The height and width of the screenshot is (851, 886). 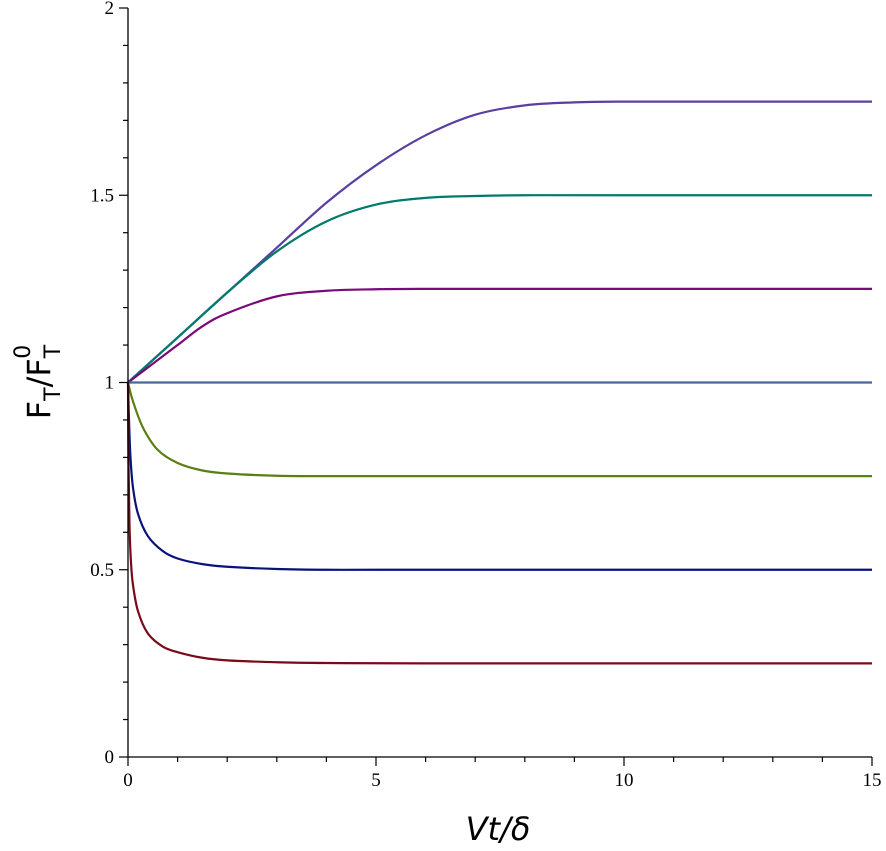 I want to click on y-axis-title: FT/FT0, so click(x=38, y=381).